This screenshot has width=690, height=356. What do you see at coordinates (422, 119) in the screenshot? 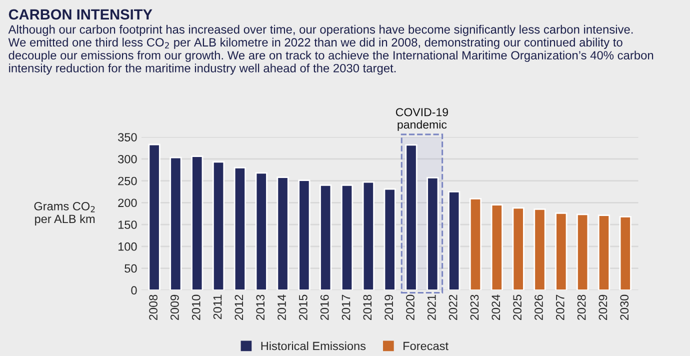
I see `band-label: COVID-19 pandemic` at bounding box center [422, 119].